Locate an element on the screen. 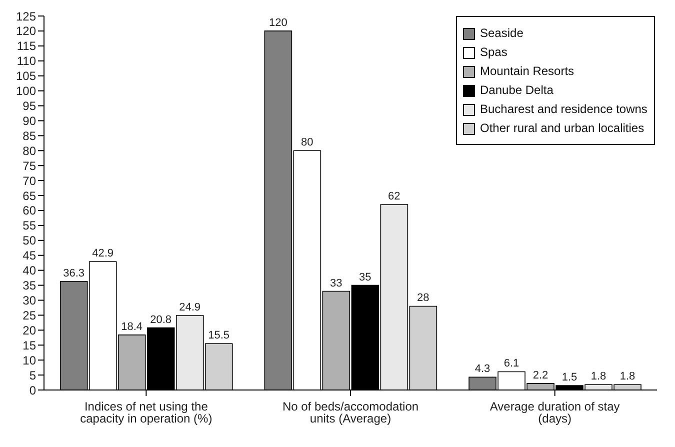 The image size is (675, 447). y-tick-label: 25 is located at coordinates (29, 315).